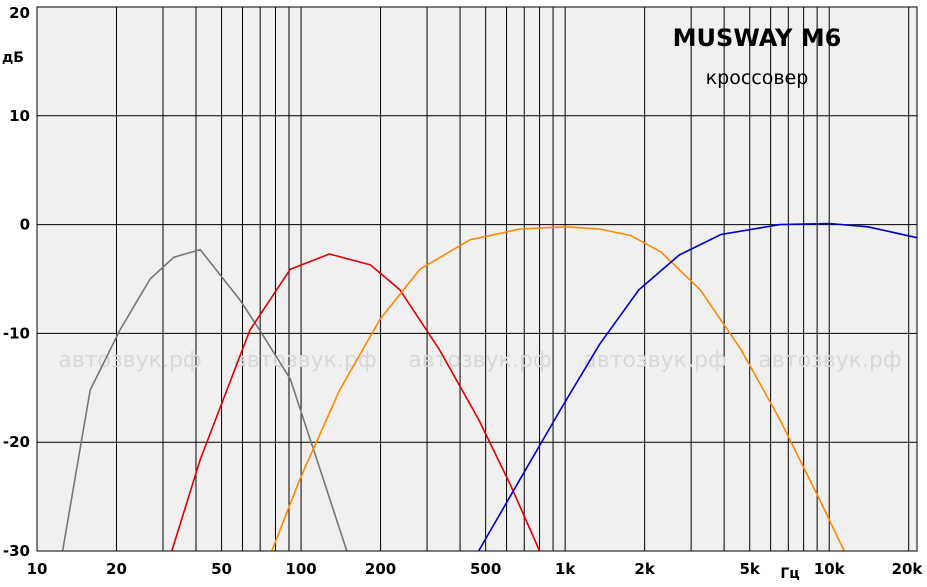  Describe the element at coordinates (380, 569) in the screenshot. I see `x-tick-label: 200` at that location.